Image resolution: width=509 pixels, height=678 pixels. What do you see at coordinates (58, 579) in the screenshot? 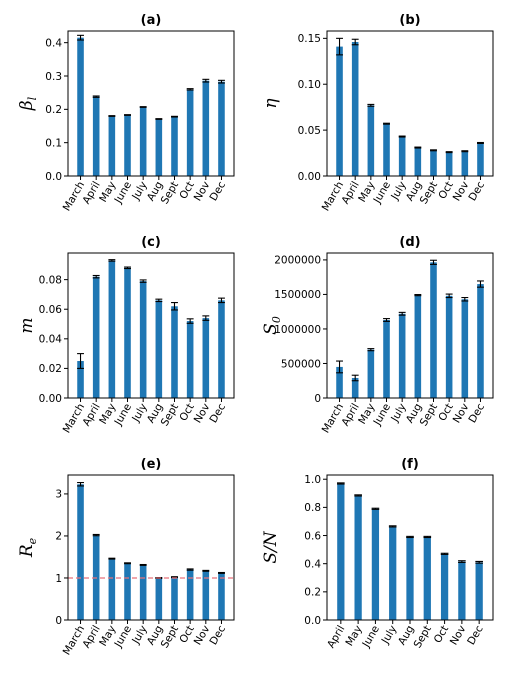
I see `y-tick-label: 1` at bounding box center [58, 579].